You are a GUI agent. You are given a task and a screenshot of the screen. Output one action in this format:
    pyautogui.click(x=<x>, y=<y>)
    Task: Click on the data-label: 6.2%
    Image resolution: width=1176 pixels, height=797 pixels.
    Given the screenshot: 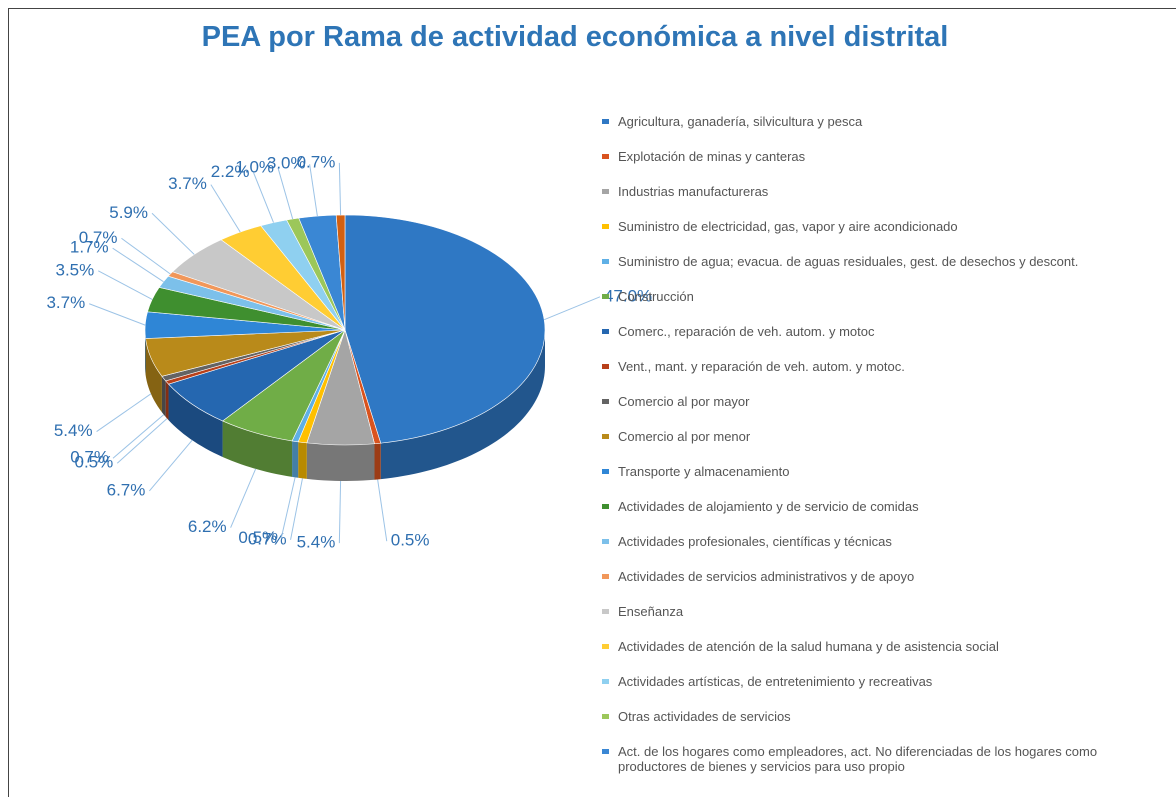 What is the action you would take?
    pyautogui.click(x=207, y=526)
    